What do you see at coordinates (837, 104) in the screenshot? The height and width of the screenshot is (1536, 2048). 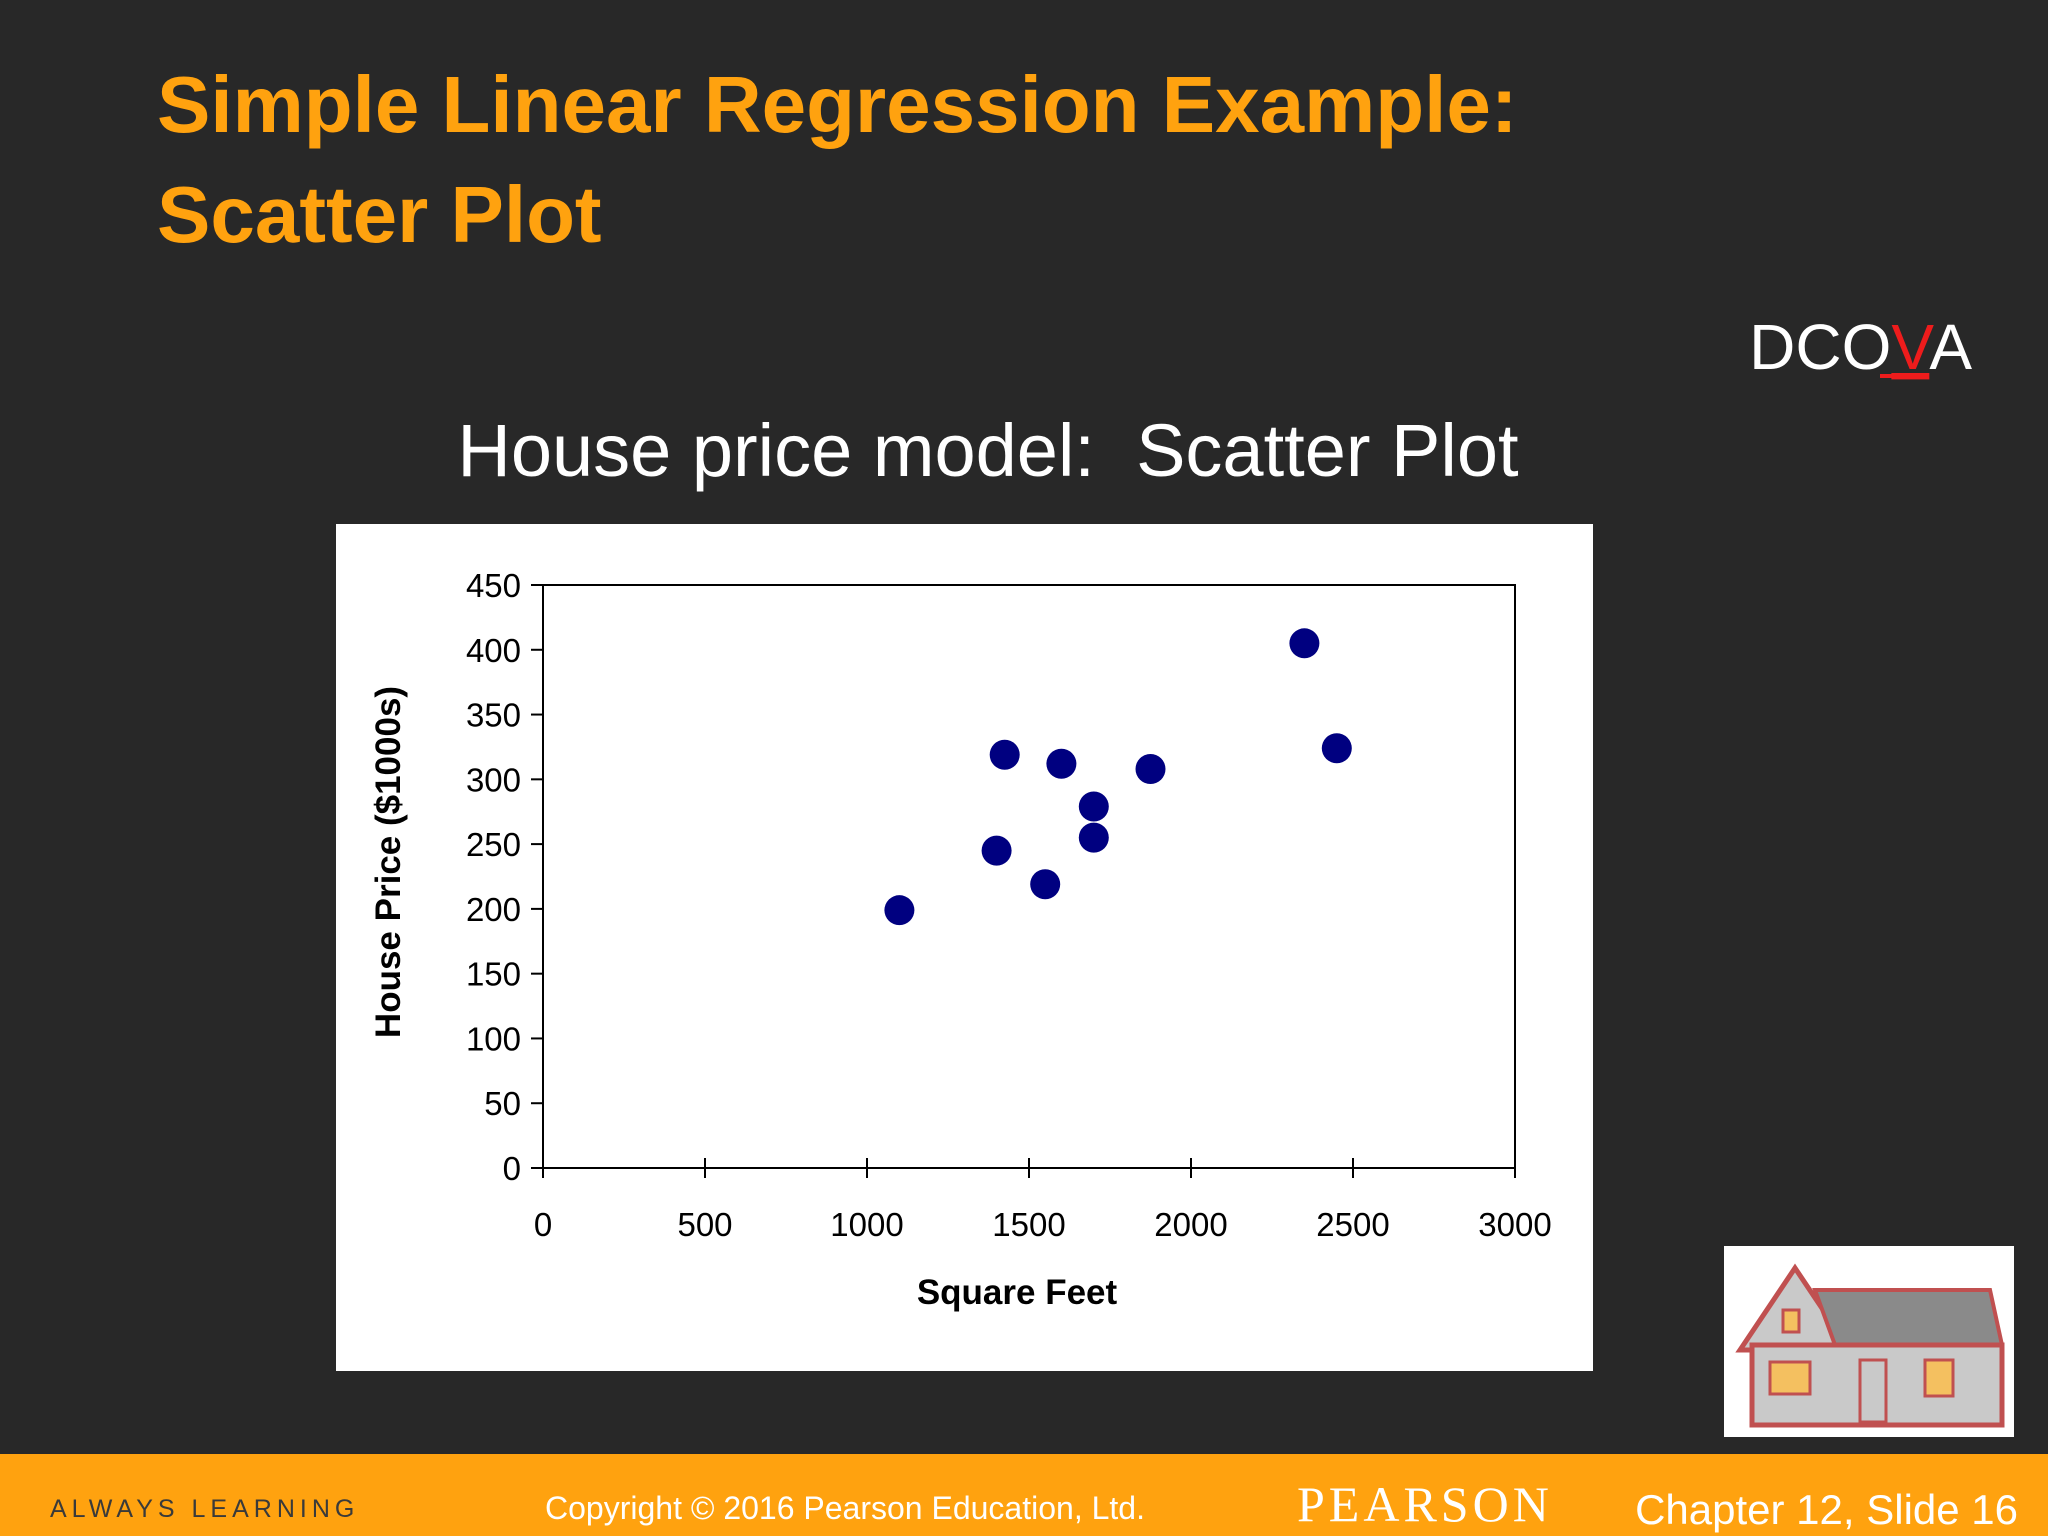 I see `slide-title: Simple Linear Regression Example:` at bounding box center [837, 104].